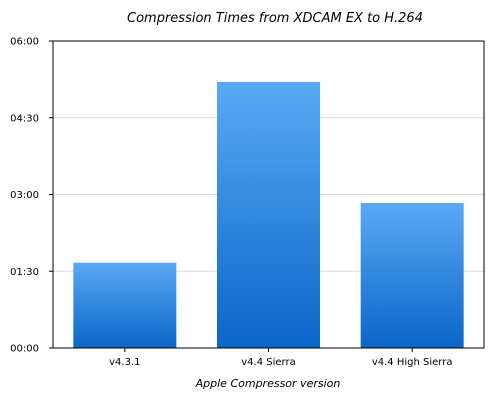 The image size is (500, 400). I want to click on x-tick-label: v4.4 Sierra, so click(268, 362).